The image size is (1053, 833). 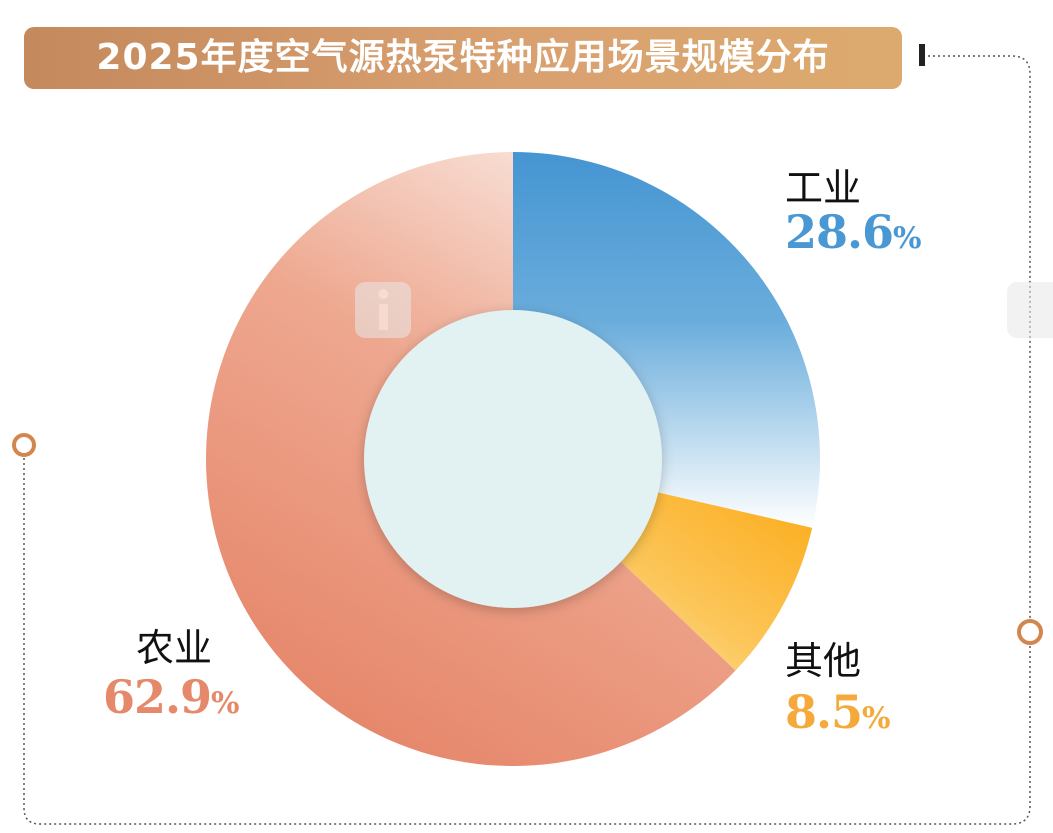 What do you see at coordinates (838, 712) in the screenshot?
I see `label-other-value: 8.5%` at bounding box center [838, 712].